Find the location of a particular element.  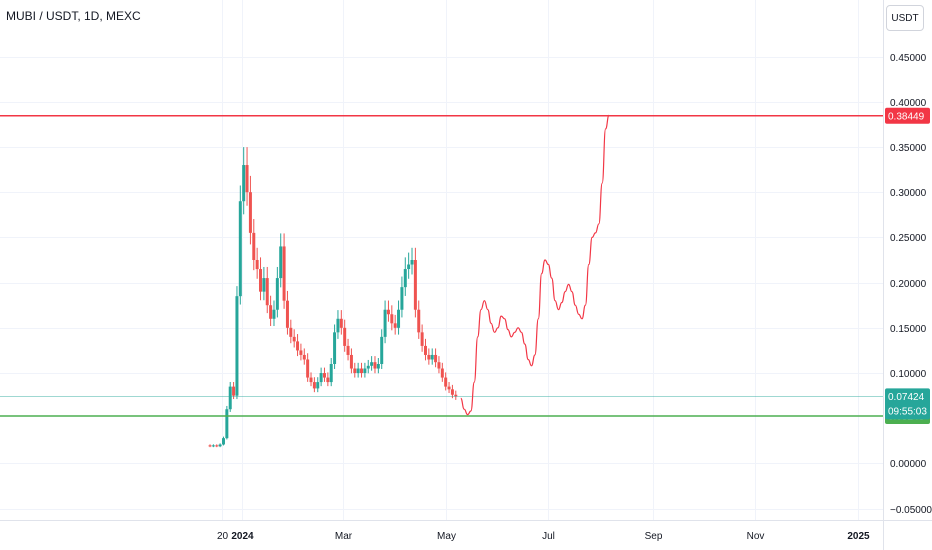

current-price-tag is located at coordinates (907, 404).